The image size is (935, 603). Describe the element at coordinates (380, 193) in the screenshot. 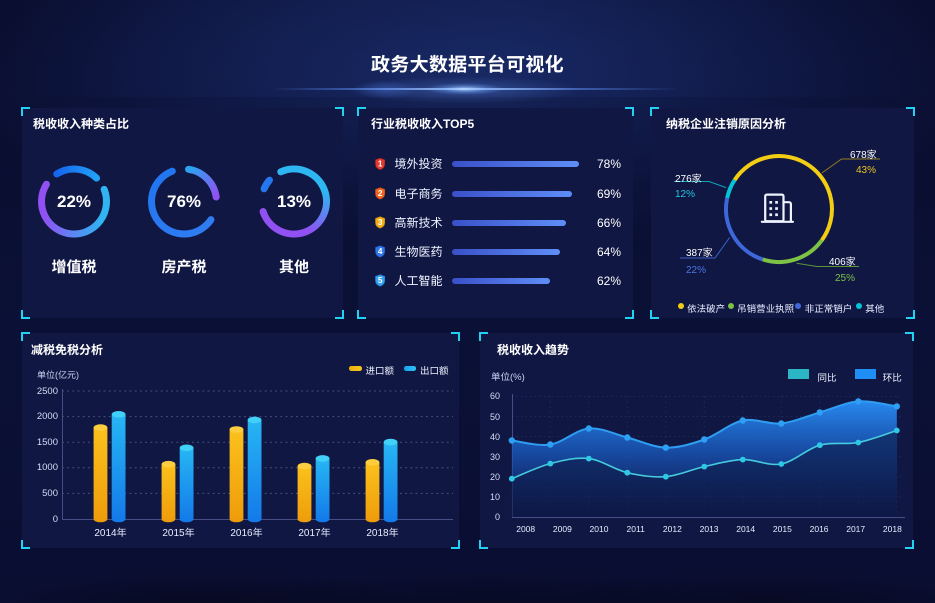

I see `svg-text: 2` at that location.